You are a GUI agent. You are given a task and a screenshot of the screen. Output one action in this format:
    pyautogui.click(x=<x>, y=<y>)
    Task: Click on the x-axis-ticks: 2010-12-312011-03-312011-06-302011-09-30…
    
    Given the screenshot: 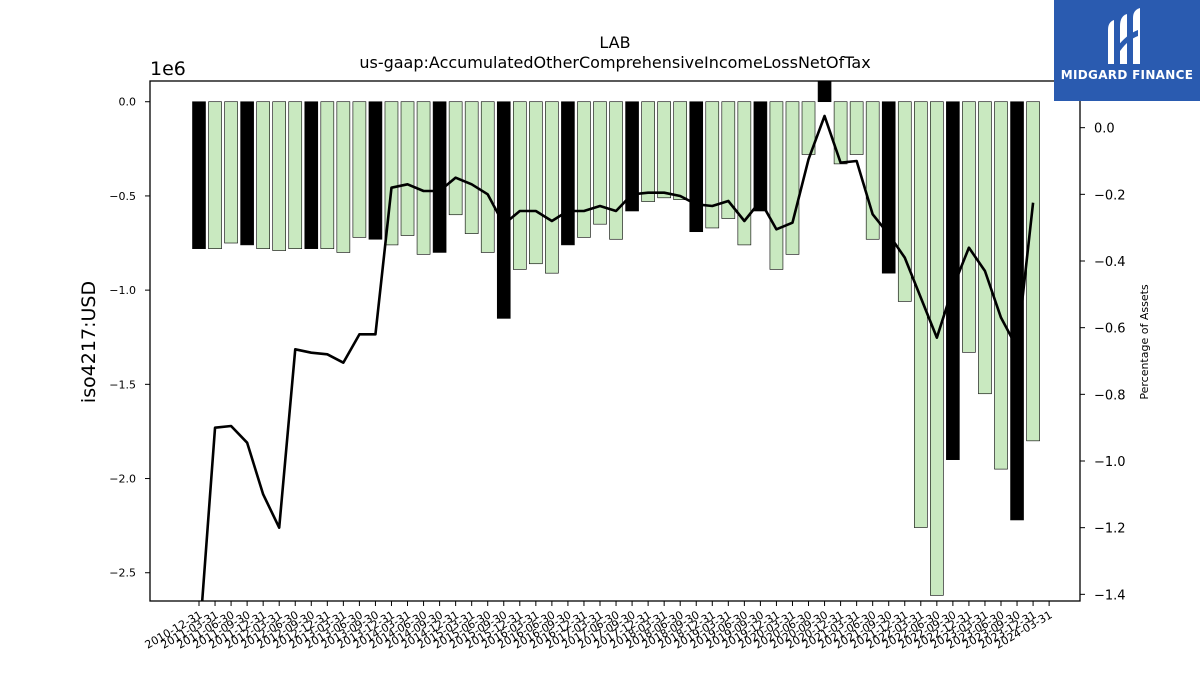 What is the action you would take?
    pyautogui.click(x=599, y=626)
    